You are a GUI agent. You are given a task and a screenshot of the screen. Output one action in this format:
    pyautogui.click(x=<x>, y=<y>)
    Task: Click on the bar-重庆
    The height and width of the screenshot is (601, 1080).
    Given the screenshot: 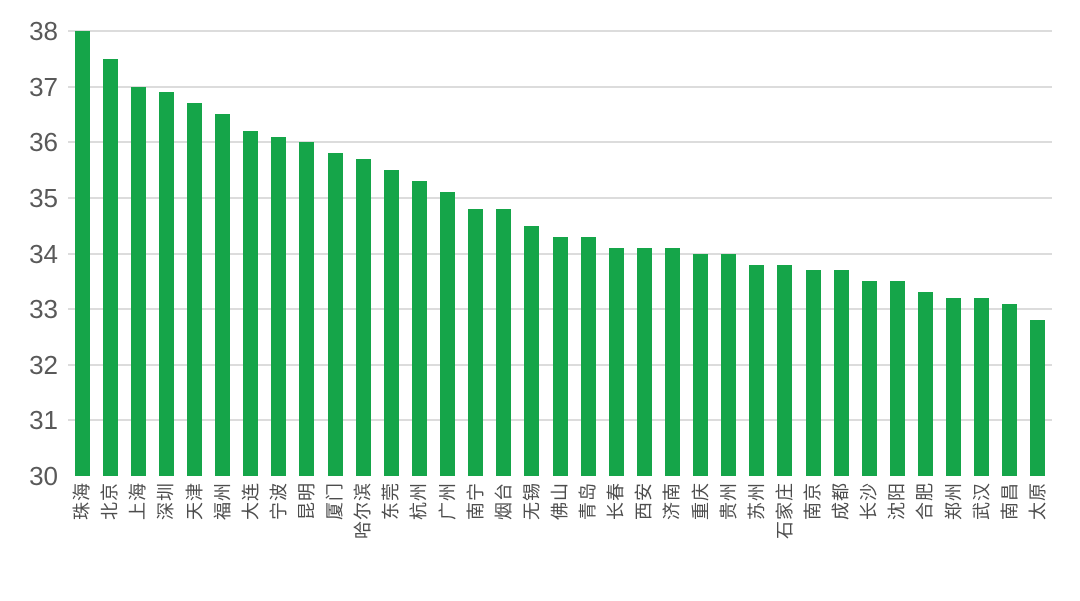 What is the action you would take?
    pyautogui.click(x=701, y=364)
    